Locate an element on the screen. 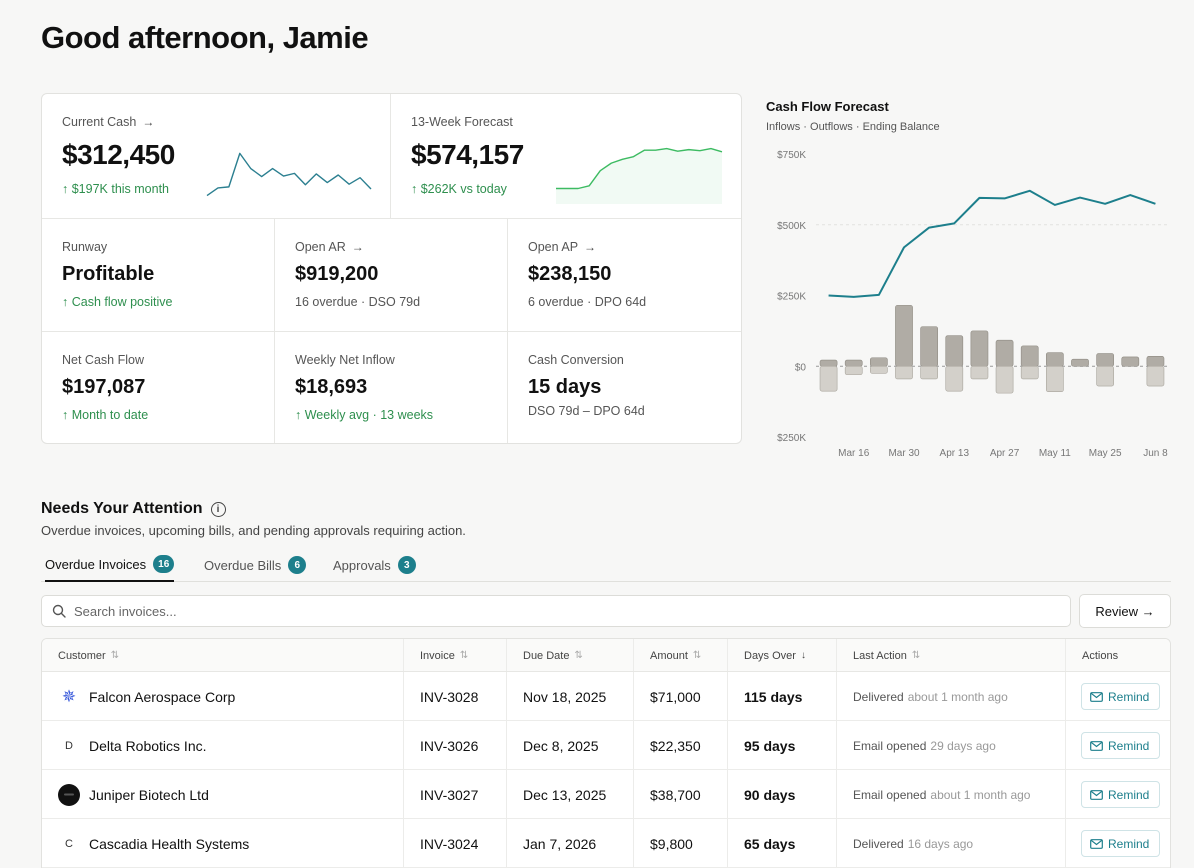  search-input is located at coordinates (524, 611).